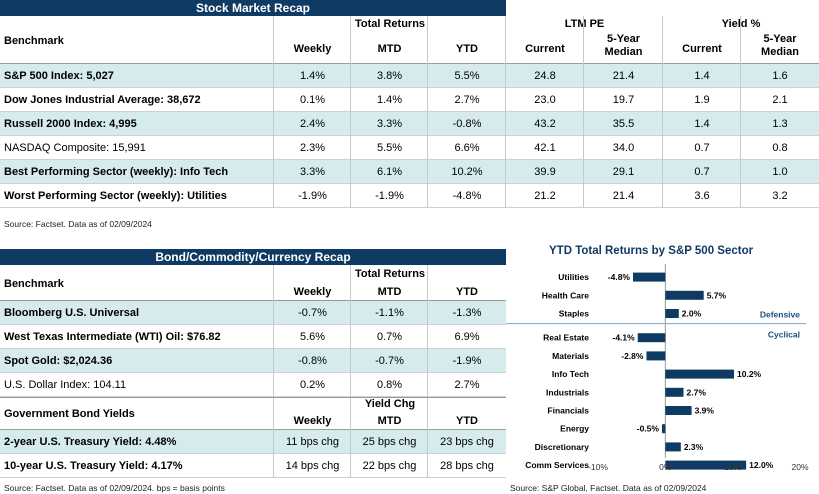 This screenshot has width=819, height=494. I want to click on category-label: Materials, so click(570, 356).